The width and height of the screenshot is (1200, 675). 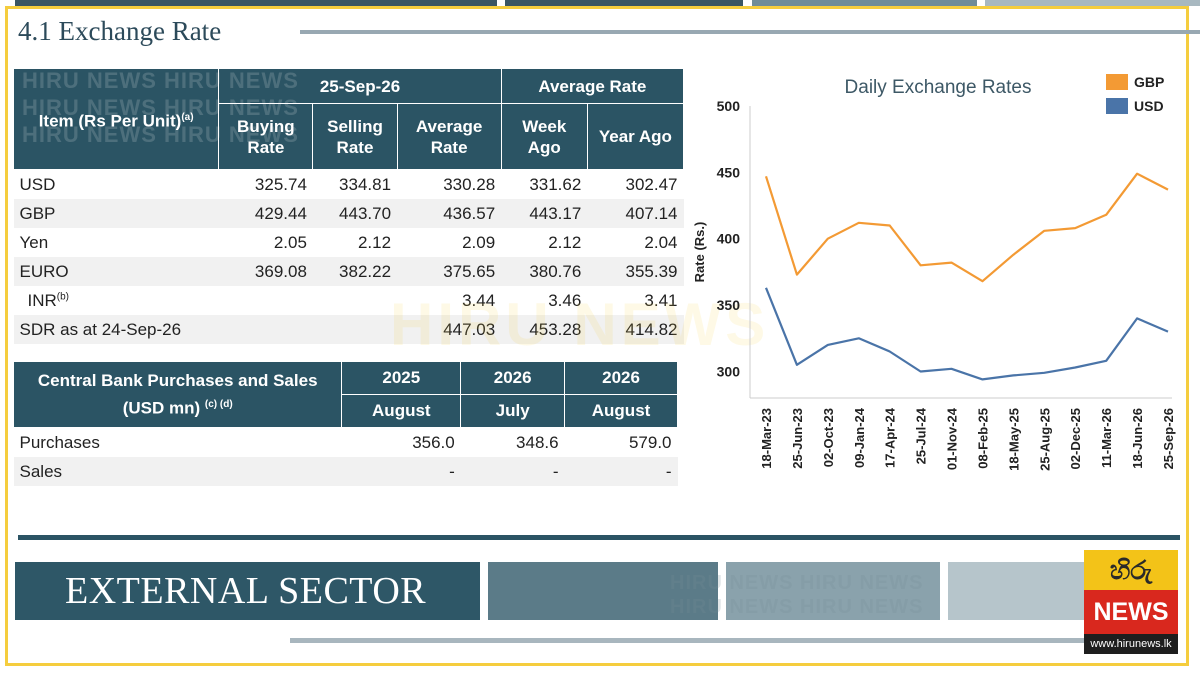 What do you see at coordinates (59, 442) in the screenshot?
I see `cb-label: Purchases` at bounding box center [59, 442].